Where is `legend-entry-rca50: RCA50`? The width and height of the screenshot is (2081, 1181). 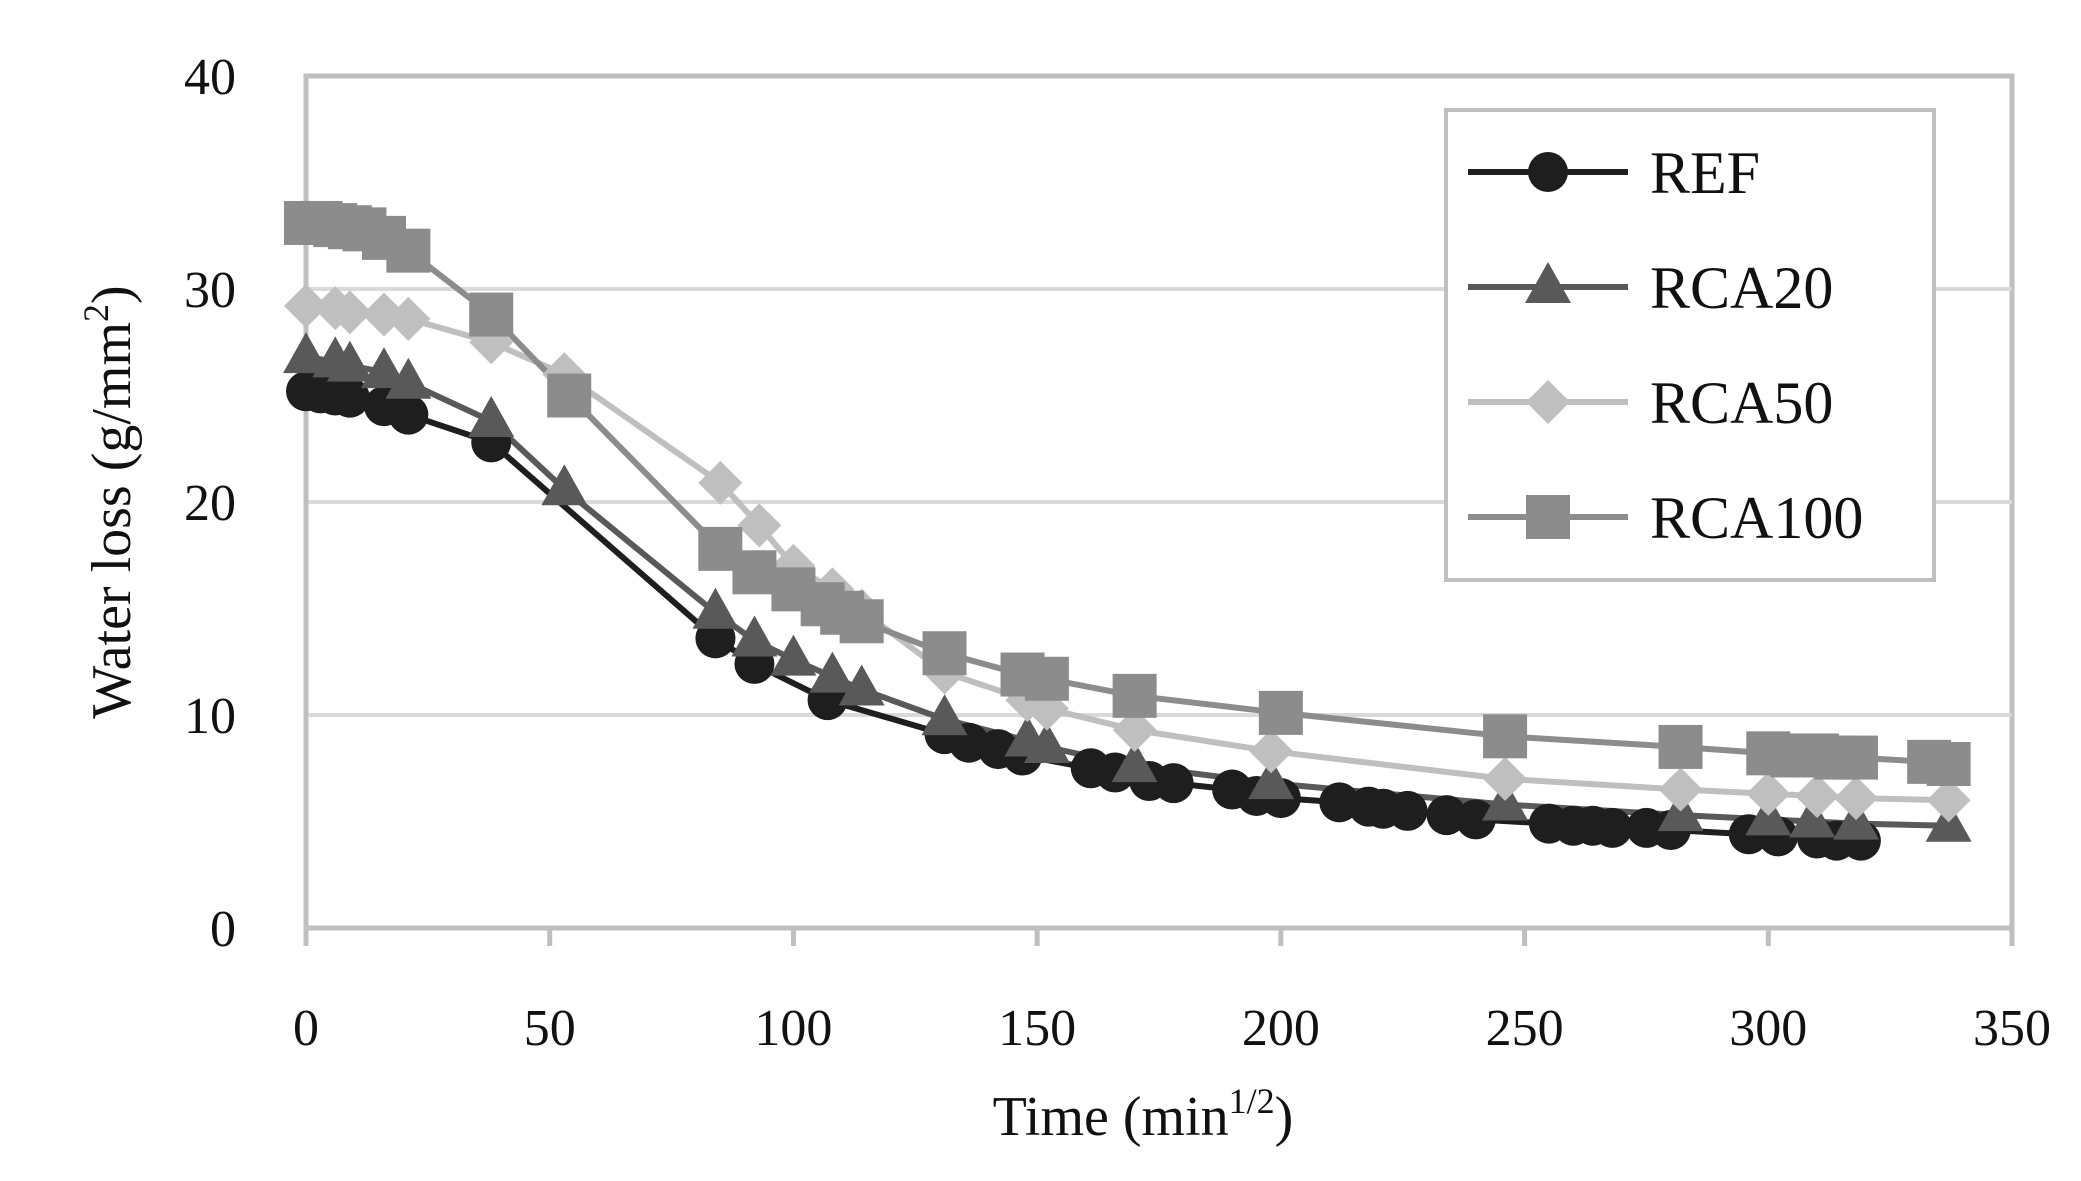 legend-entry-rca50: RCA50 is located at coordinates (1650, 403).